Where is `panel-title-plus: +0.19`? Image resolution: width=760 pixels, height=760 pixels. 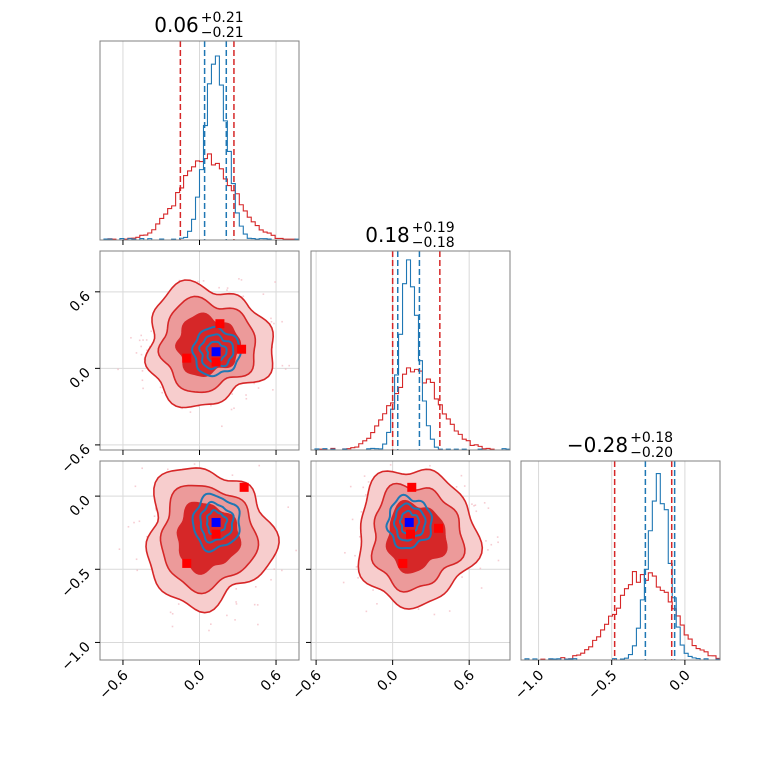
panel-title-plus: +0.19 is located at coordinates (433, 228).